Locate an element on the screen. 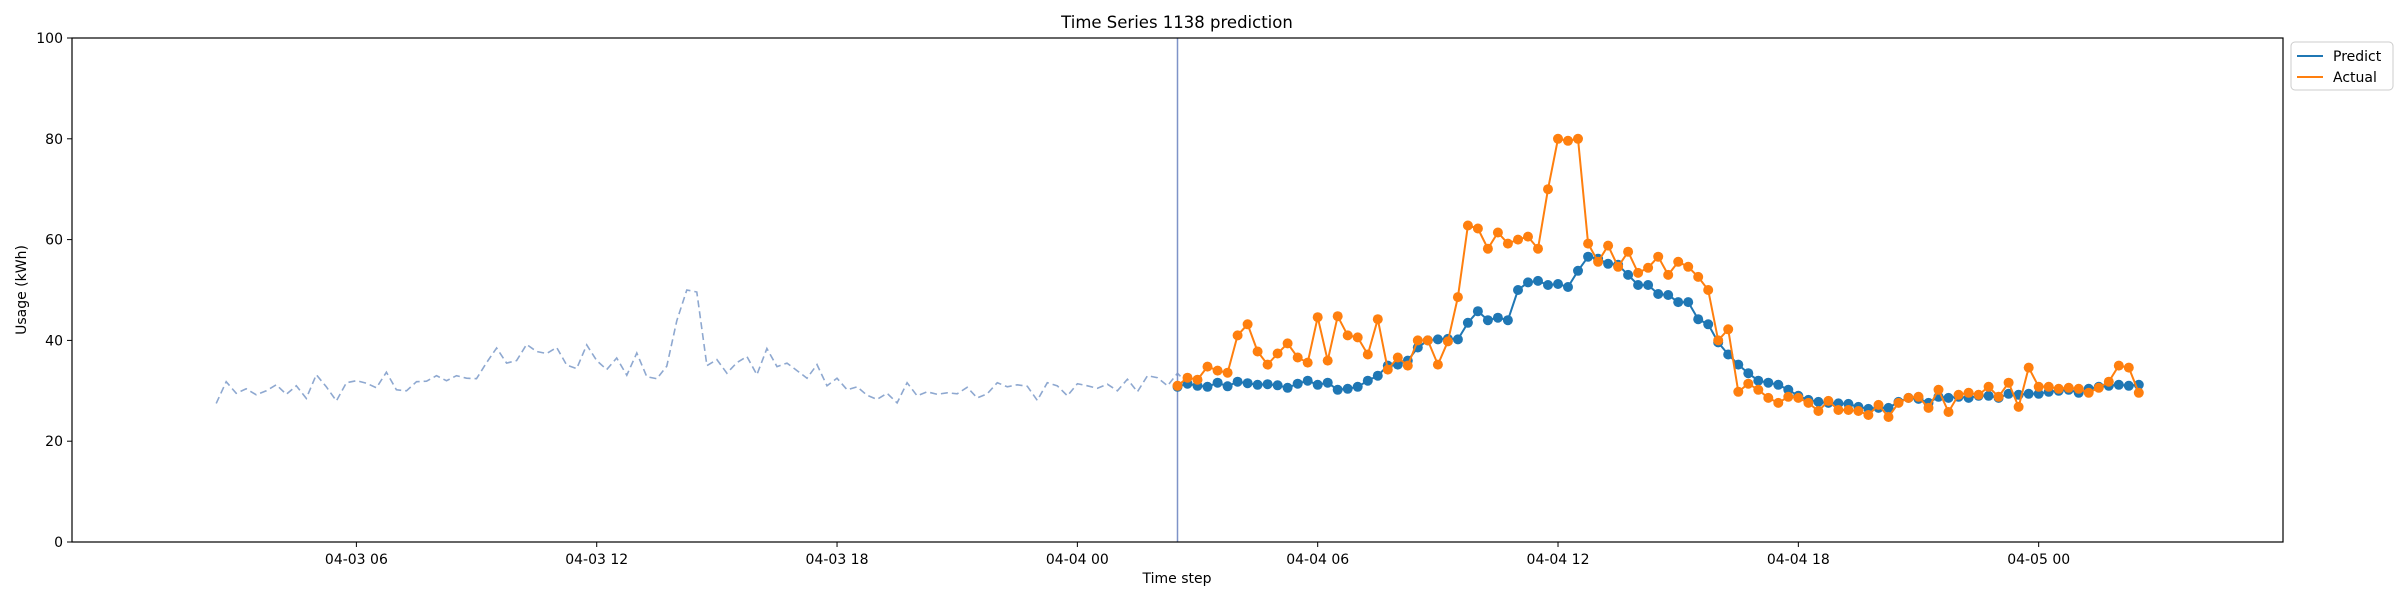 This screenshot has width=2400, height=604. legend: Predict Actual is located at coordinates (2342, 66).